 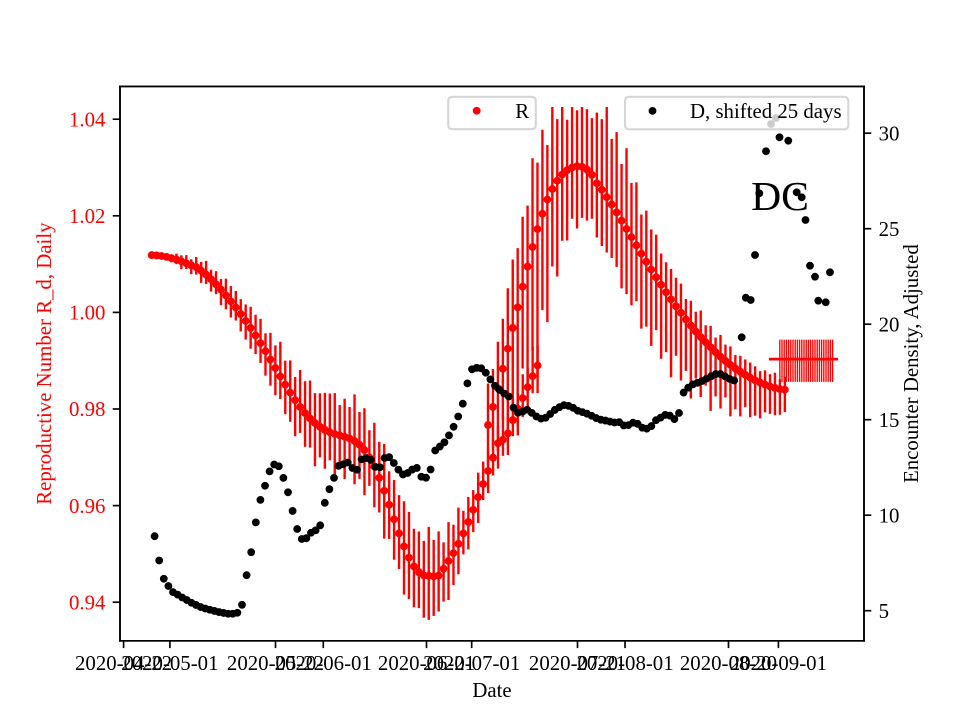 What do you see at coordinates (889, 515) in the screenshot?
I see `svg-text: 10` at bounding box center [889, 515].